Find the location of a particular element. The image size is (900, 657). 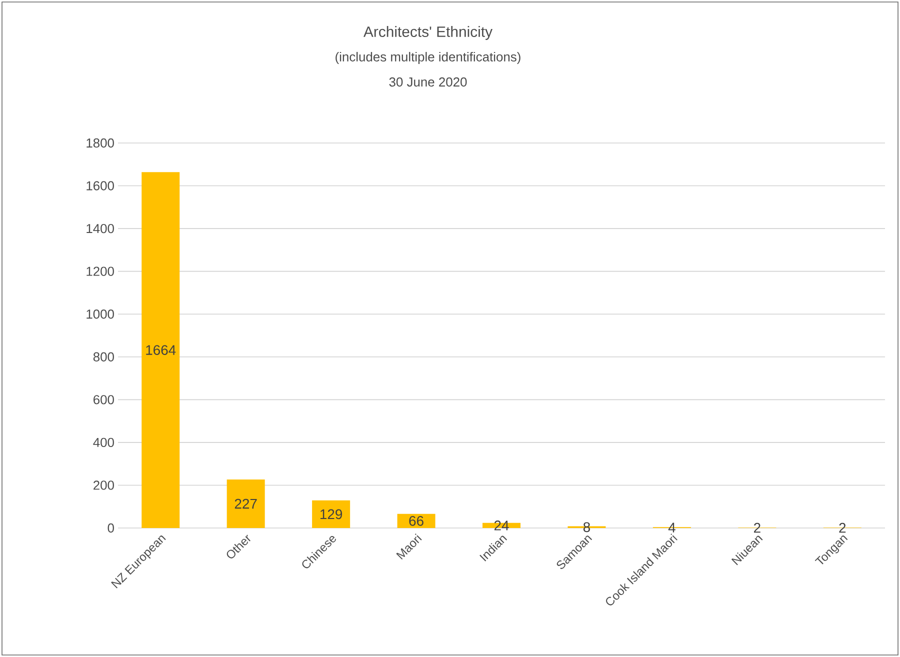

text: 30 June 2020 is located at coordinates (428, 82).